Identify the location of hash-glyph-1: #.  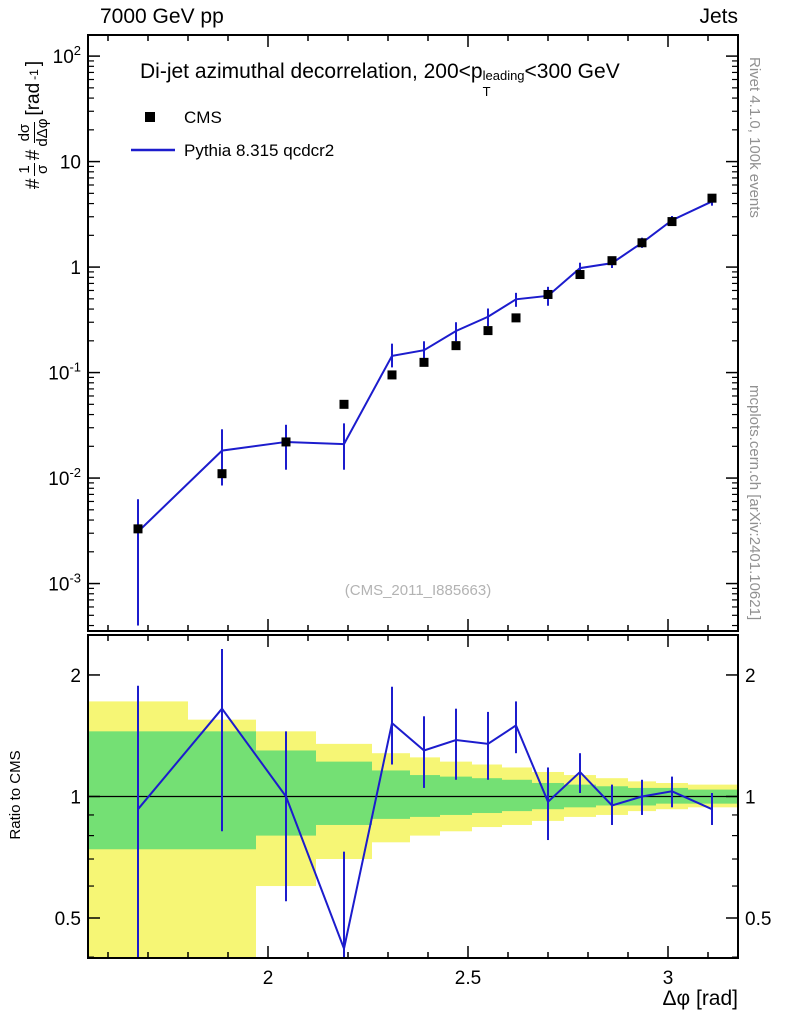
(33, 184).